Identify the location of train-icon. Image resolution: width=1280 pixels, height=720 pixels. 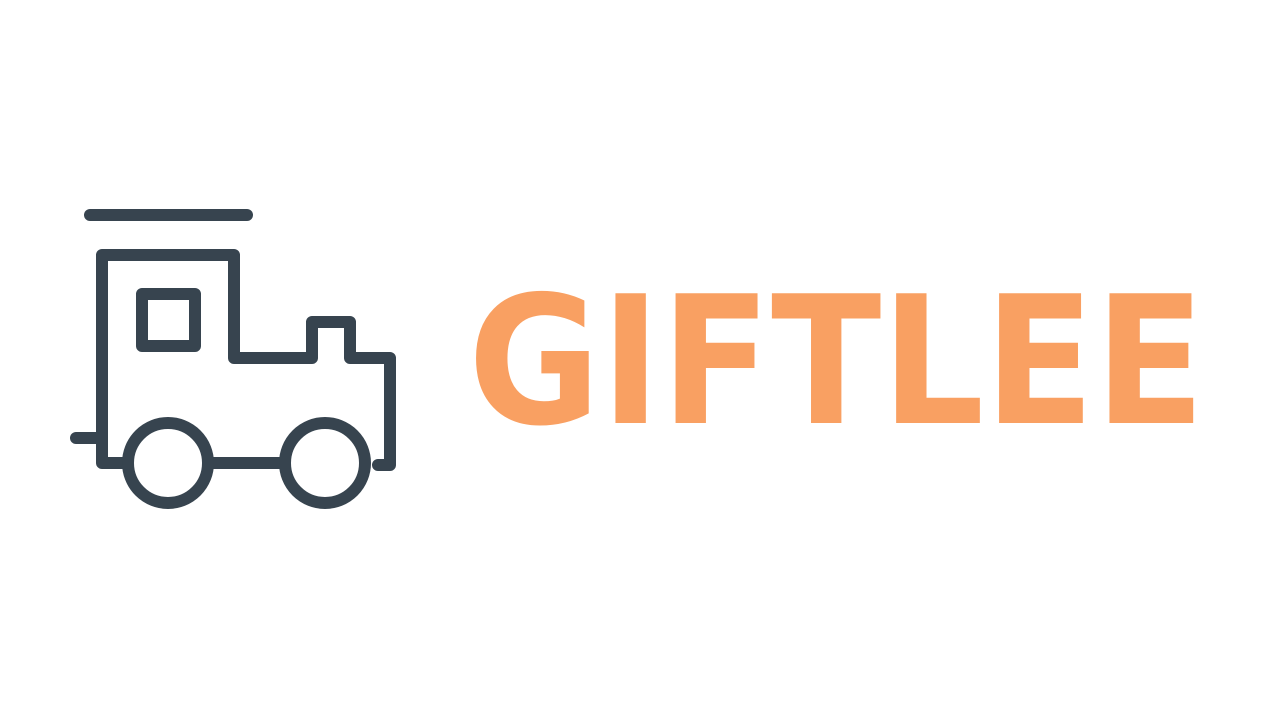
(233, 359).